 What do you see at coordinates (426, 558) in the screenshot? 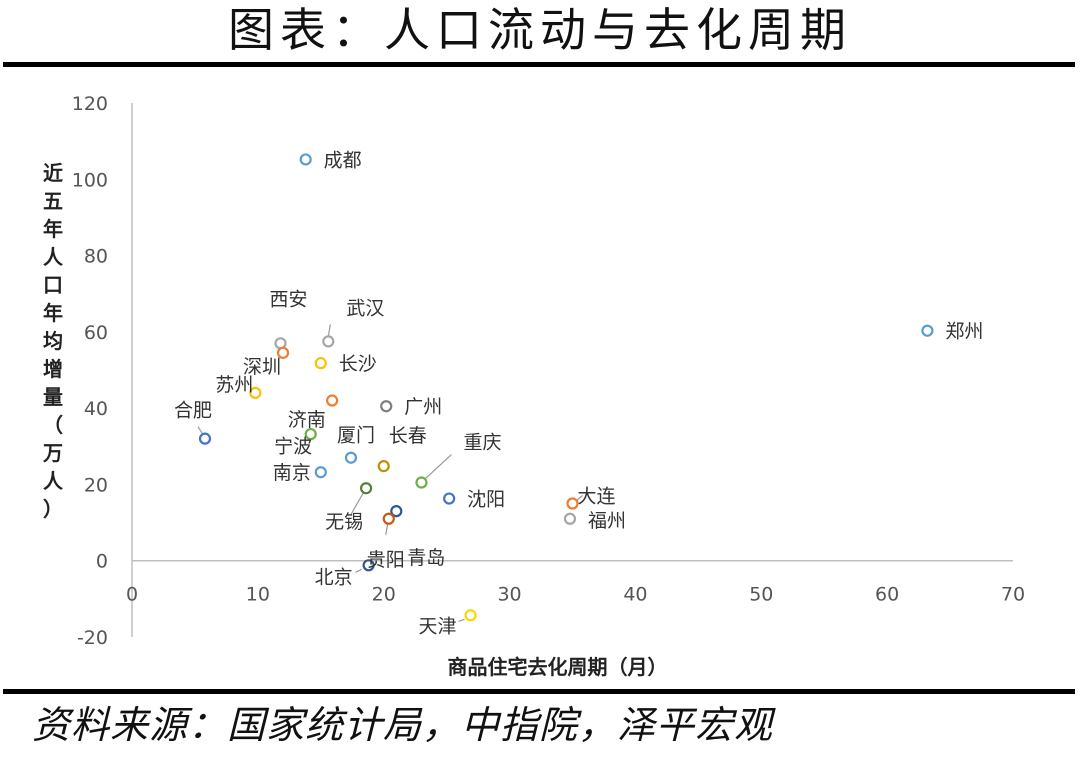
I see `point-label: 青岛` at bounding box center [426, 558].